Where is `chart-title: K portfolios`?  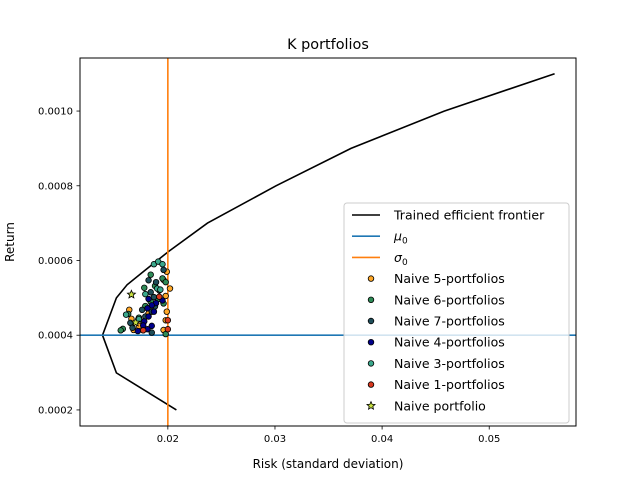 chart-title: K portfolios is located at coordinates (328, 45).